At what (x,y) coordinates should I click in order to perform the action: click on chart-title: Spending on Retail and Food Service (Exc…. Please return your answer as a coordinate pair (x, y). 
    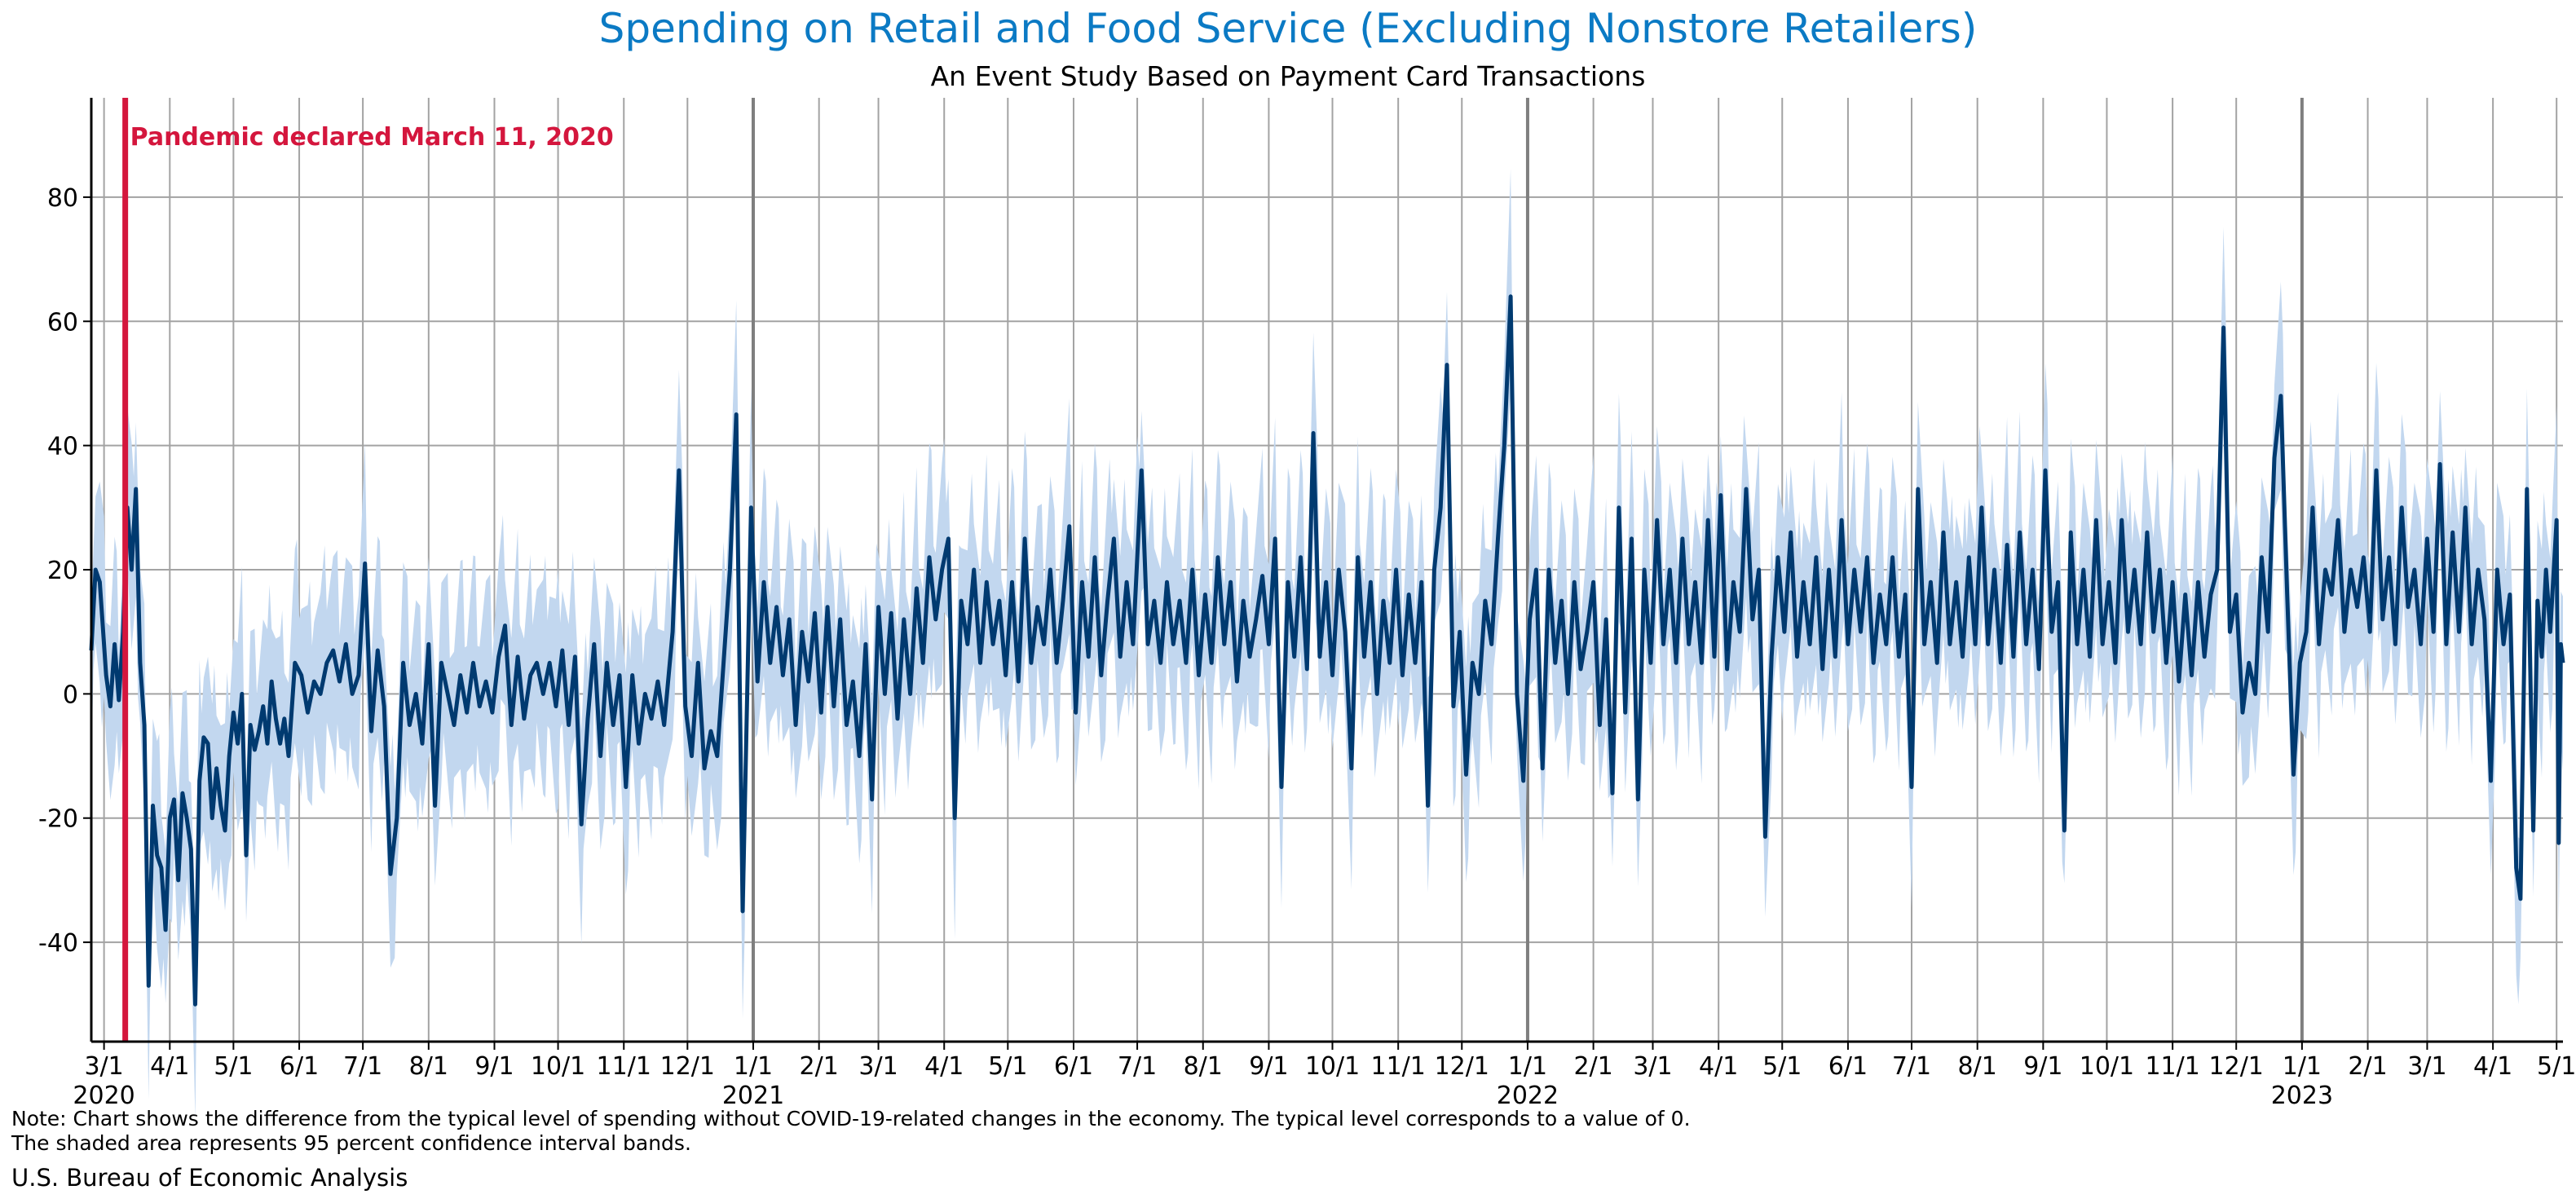
    Looking at the image, I should click on (1288, 28).